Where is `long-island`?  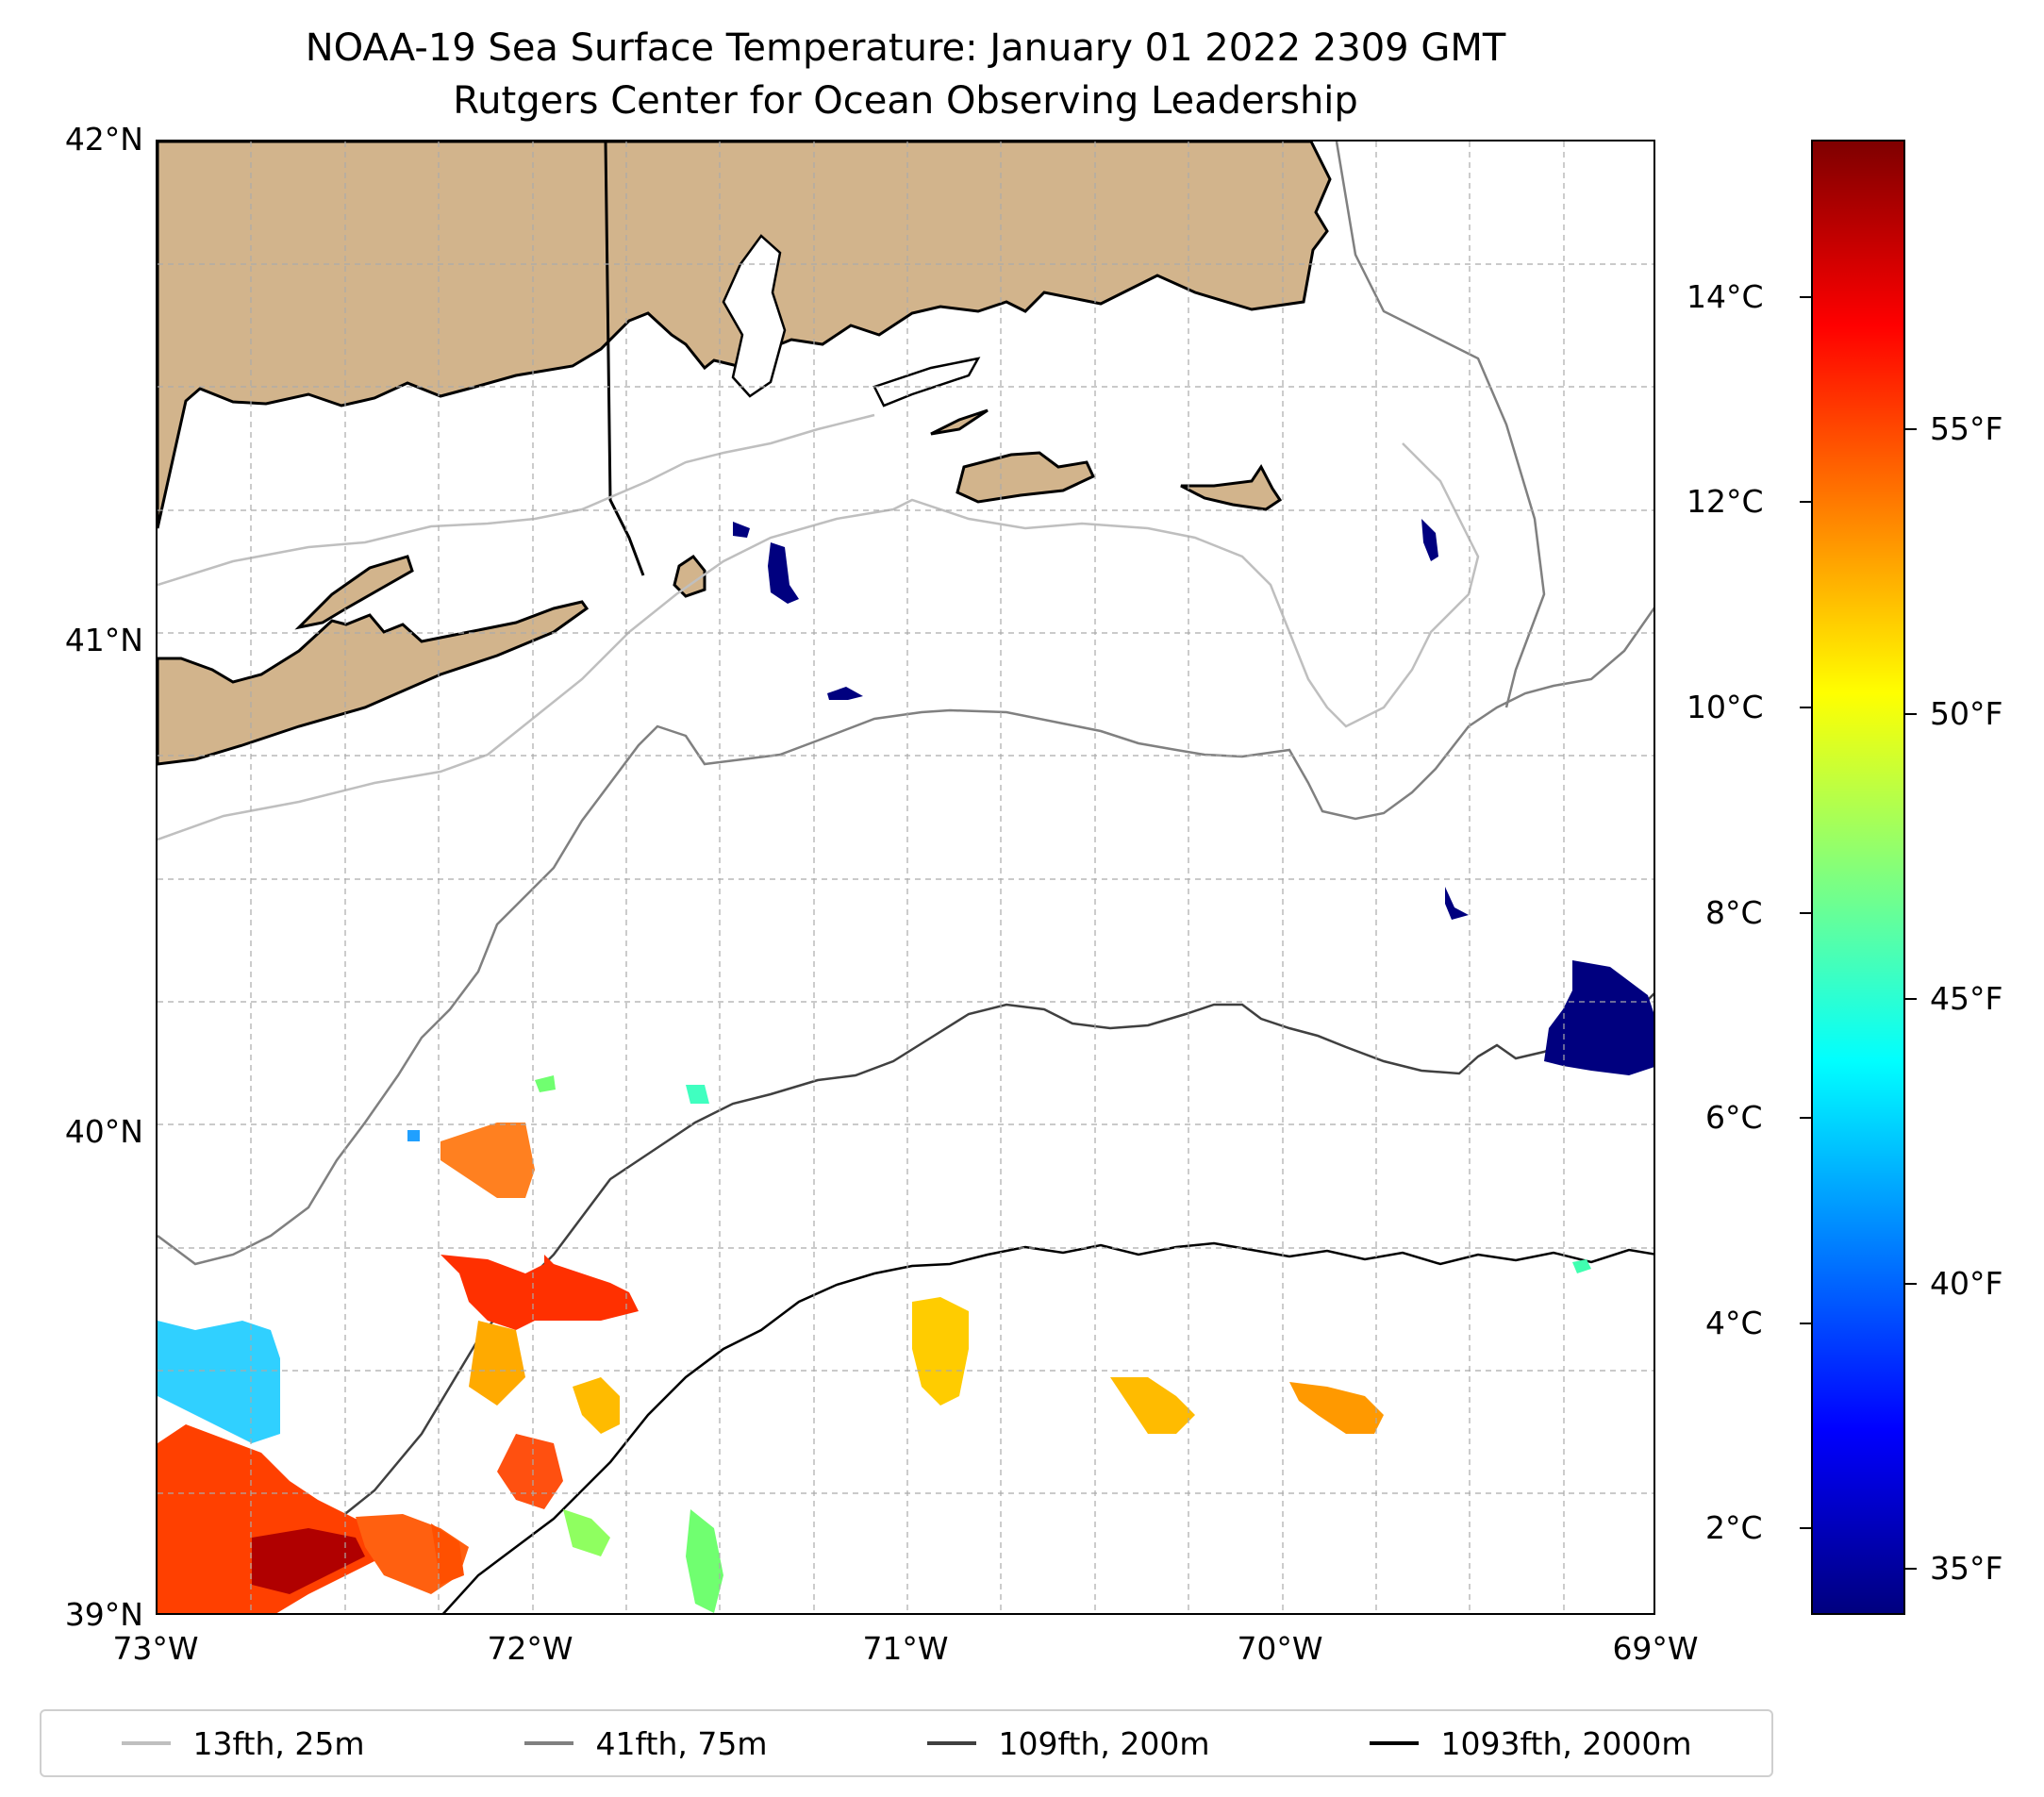 long-island is located at coordinates (374, 683).